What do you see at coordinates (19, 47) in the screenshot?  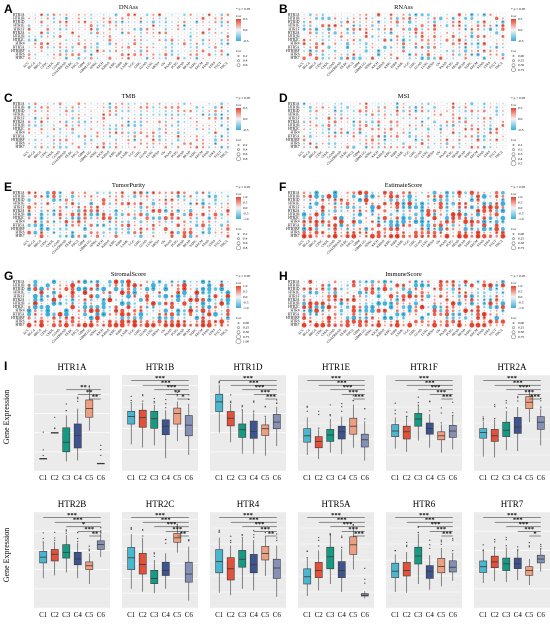 I see `row-label: HTR5A` at bounding box center [19, 47].